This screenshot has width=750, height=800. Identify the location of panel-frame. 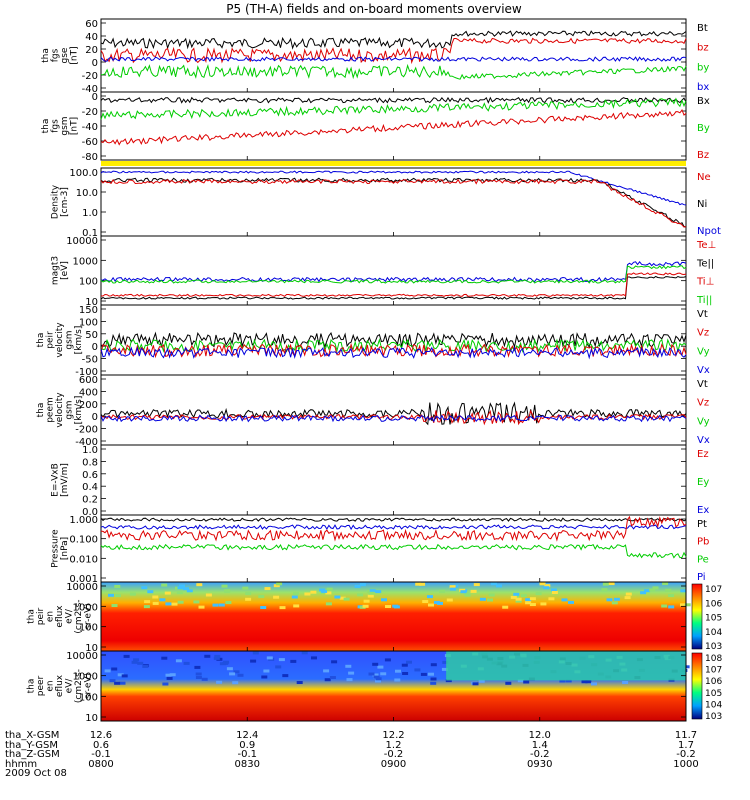
(393, 480).